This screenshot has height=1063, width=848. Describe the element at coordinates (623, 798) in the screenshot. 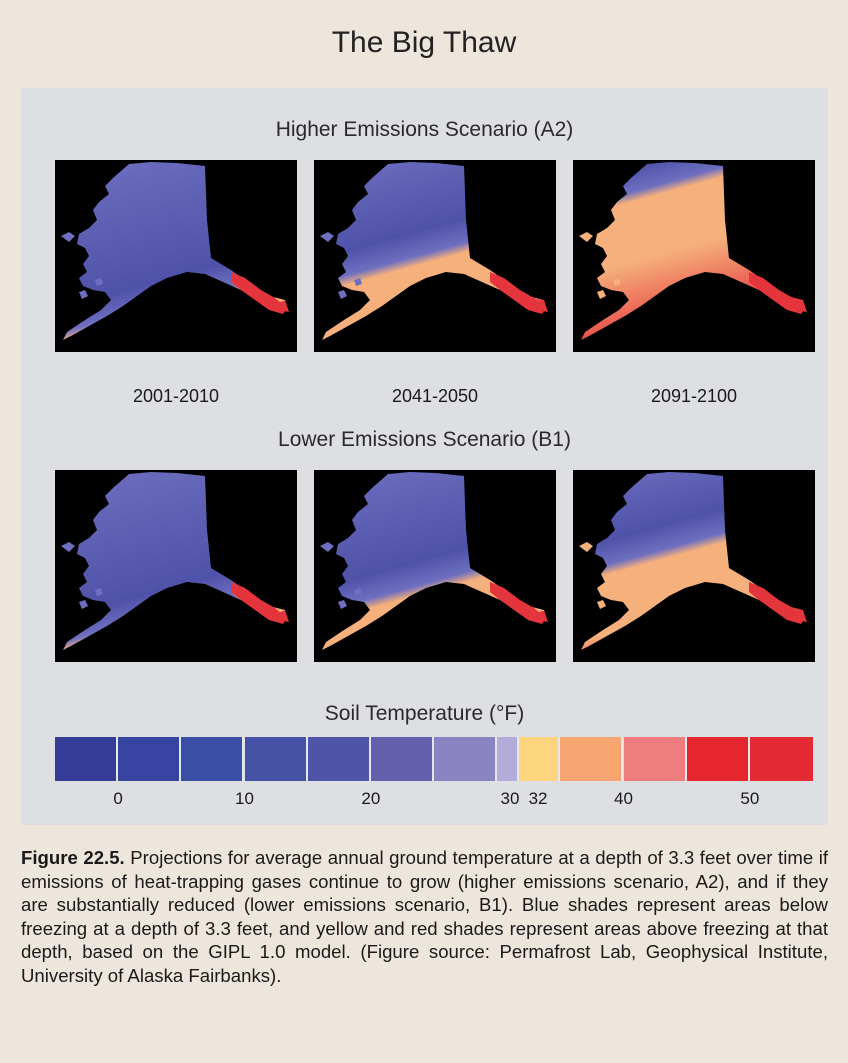

I see `legend-tick-label: 40` at that location.